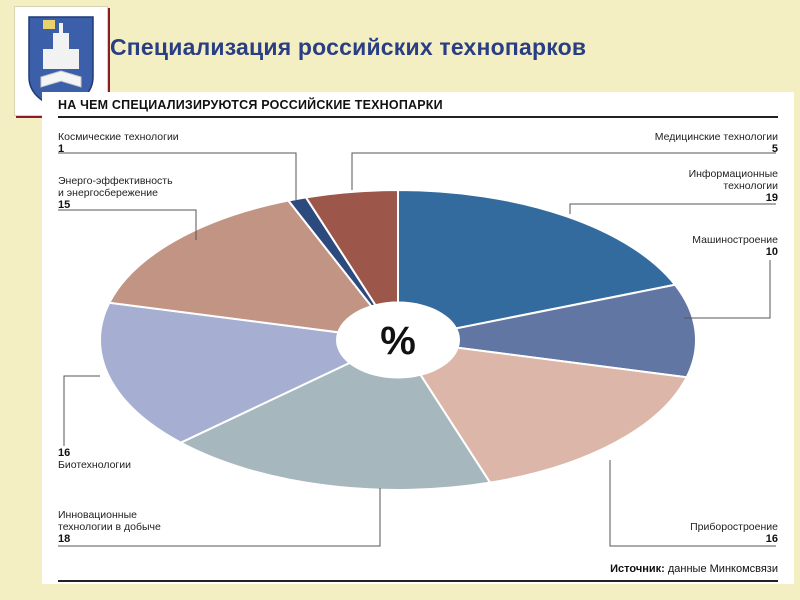  I want to click on slice-value-3: 16, so click(772, 539).